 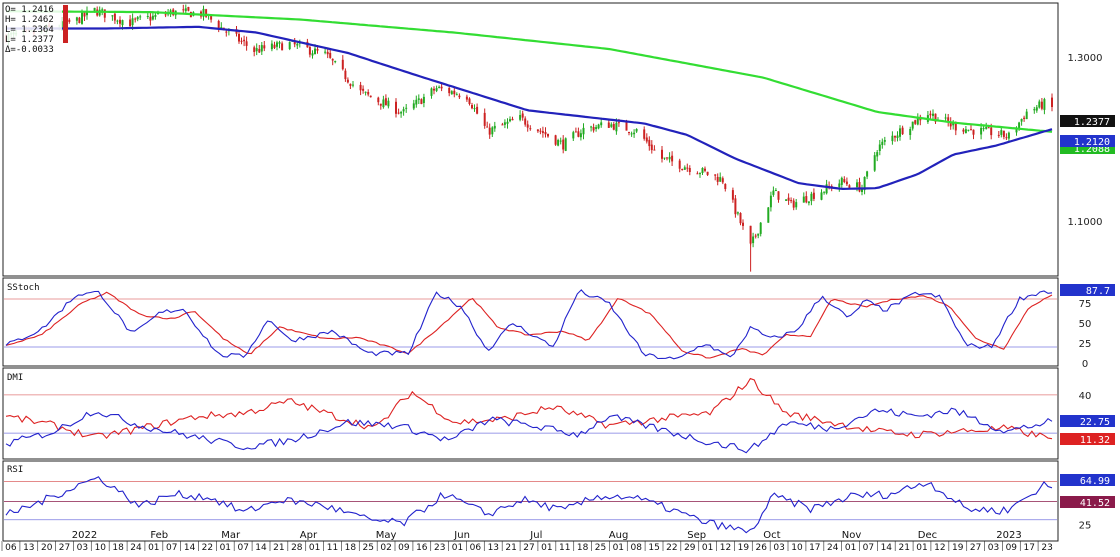 I want to click on sstoch-value: 87.7, so click(x=1098, y=291).